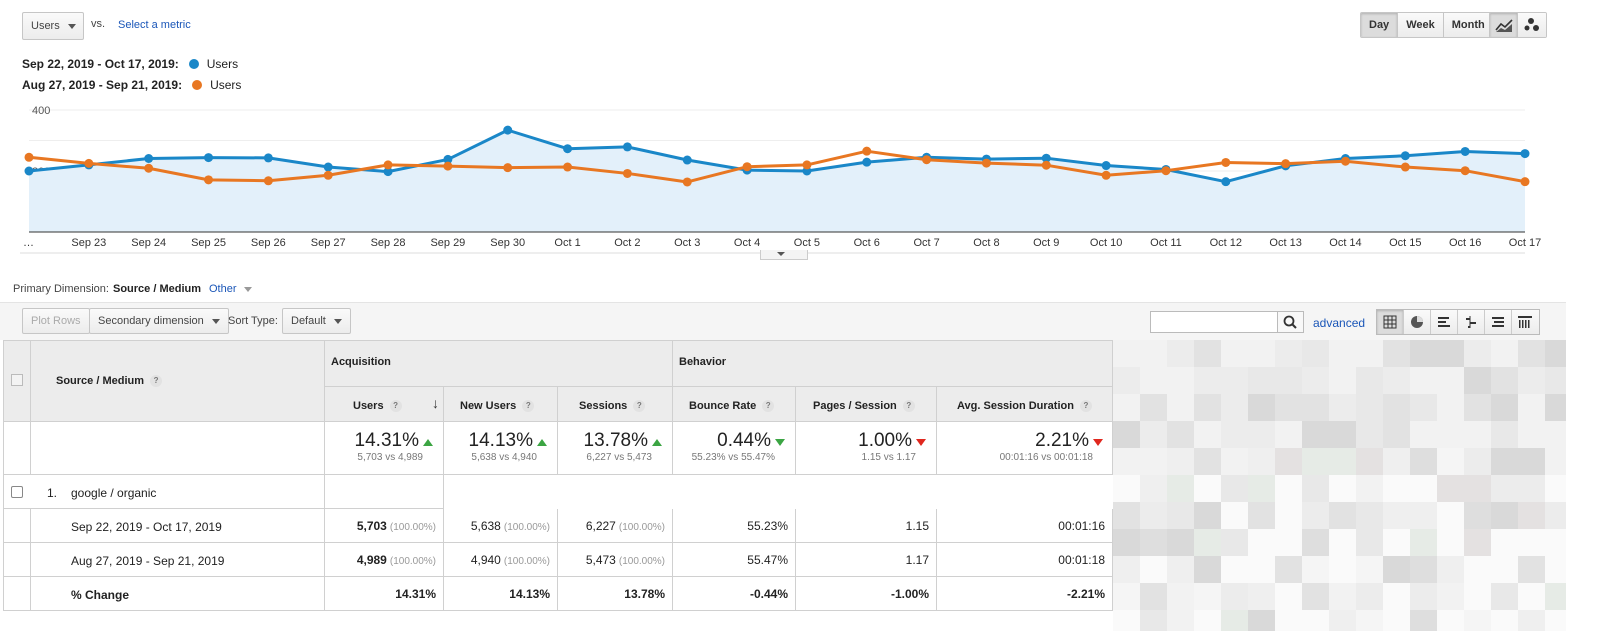  Describe the element at coordinates (154, 25) in the screenshot. I see `select-metric-link: Select a metric` at that location.